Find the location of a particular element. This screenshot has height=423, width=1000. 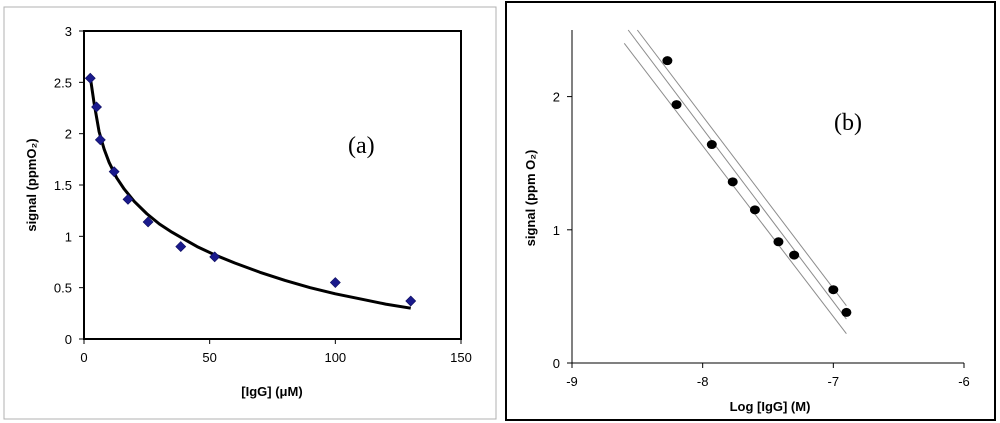

panel-a-y-tick-labels: 0 0.5 1 1.5 2 2.5 3 is located at coordinates (63, 185).